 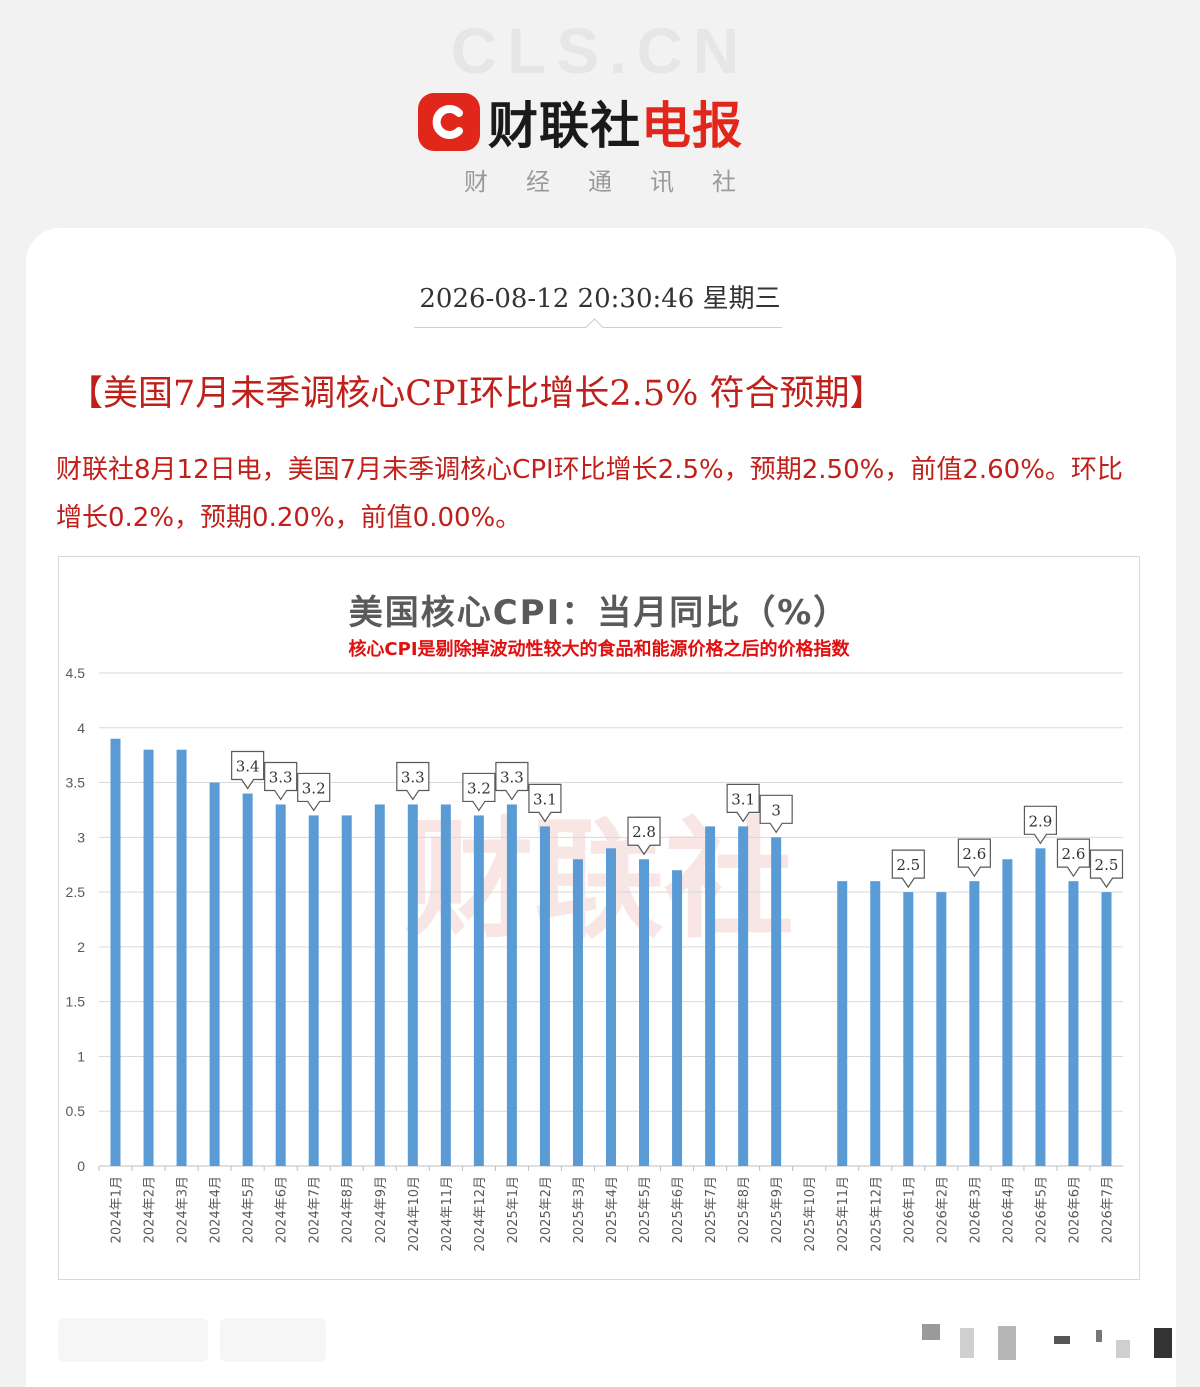 I want to click on x-tick-label: 2024年6月, so click(x=282, y=1209).